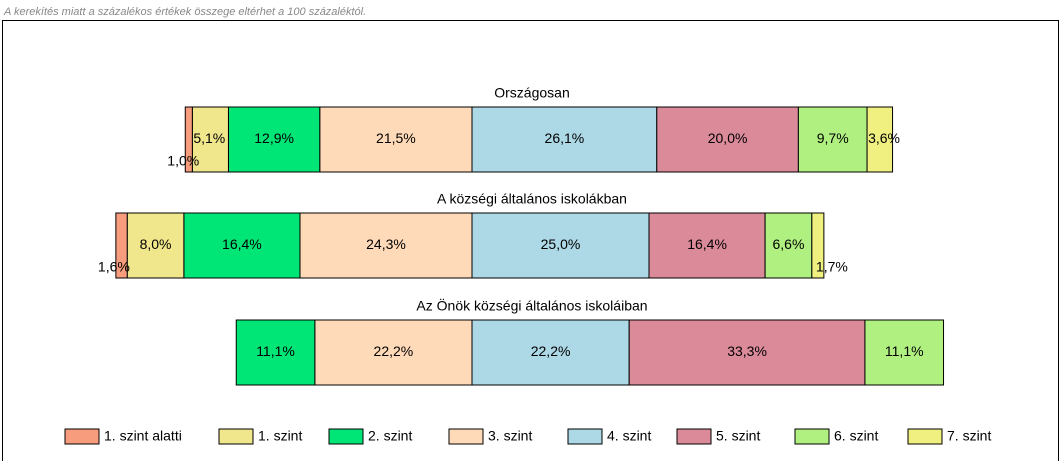 This screenshot has width=1061, height=461. I want to click on value-label: 33,3%, so click(747, 351).